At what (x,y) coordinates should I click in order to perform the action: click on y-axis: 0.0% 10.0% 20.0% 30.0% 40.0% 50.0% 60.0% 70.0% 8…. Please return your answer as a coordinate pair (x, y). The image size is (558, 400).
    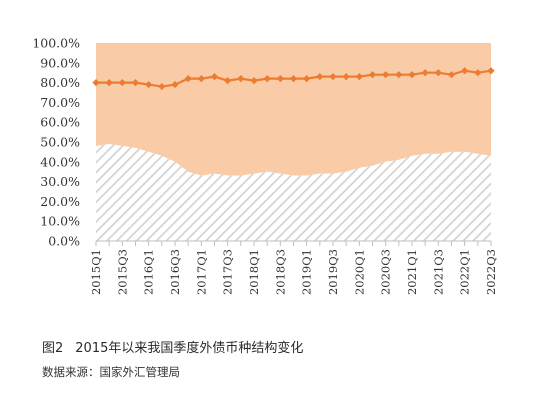
    Looking at the image, I should click on (56, 142).